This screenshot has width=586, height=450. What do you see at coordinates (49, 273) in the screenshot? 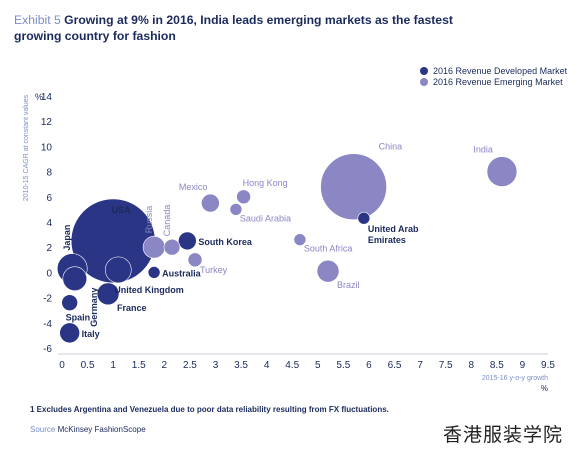
I see `y-tick-label: 0` at bounding box center [49, 273].